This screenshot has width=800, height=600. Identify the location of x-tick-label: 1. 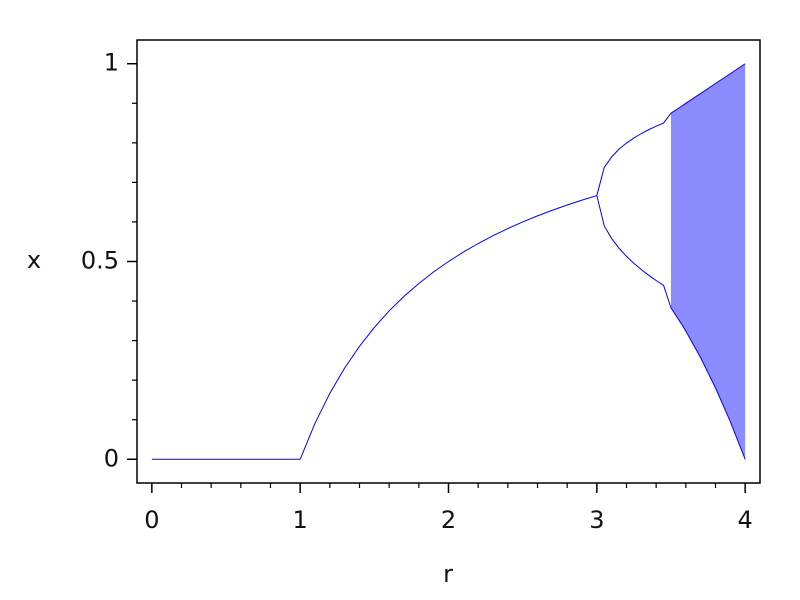
(300, 520).